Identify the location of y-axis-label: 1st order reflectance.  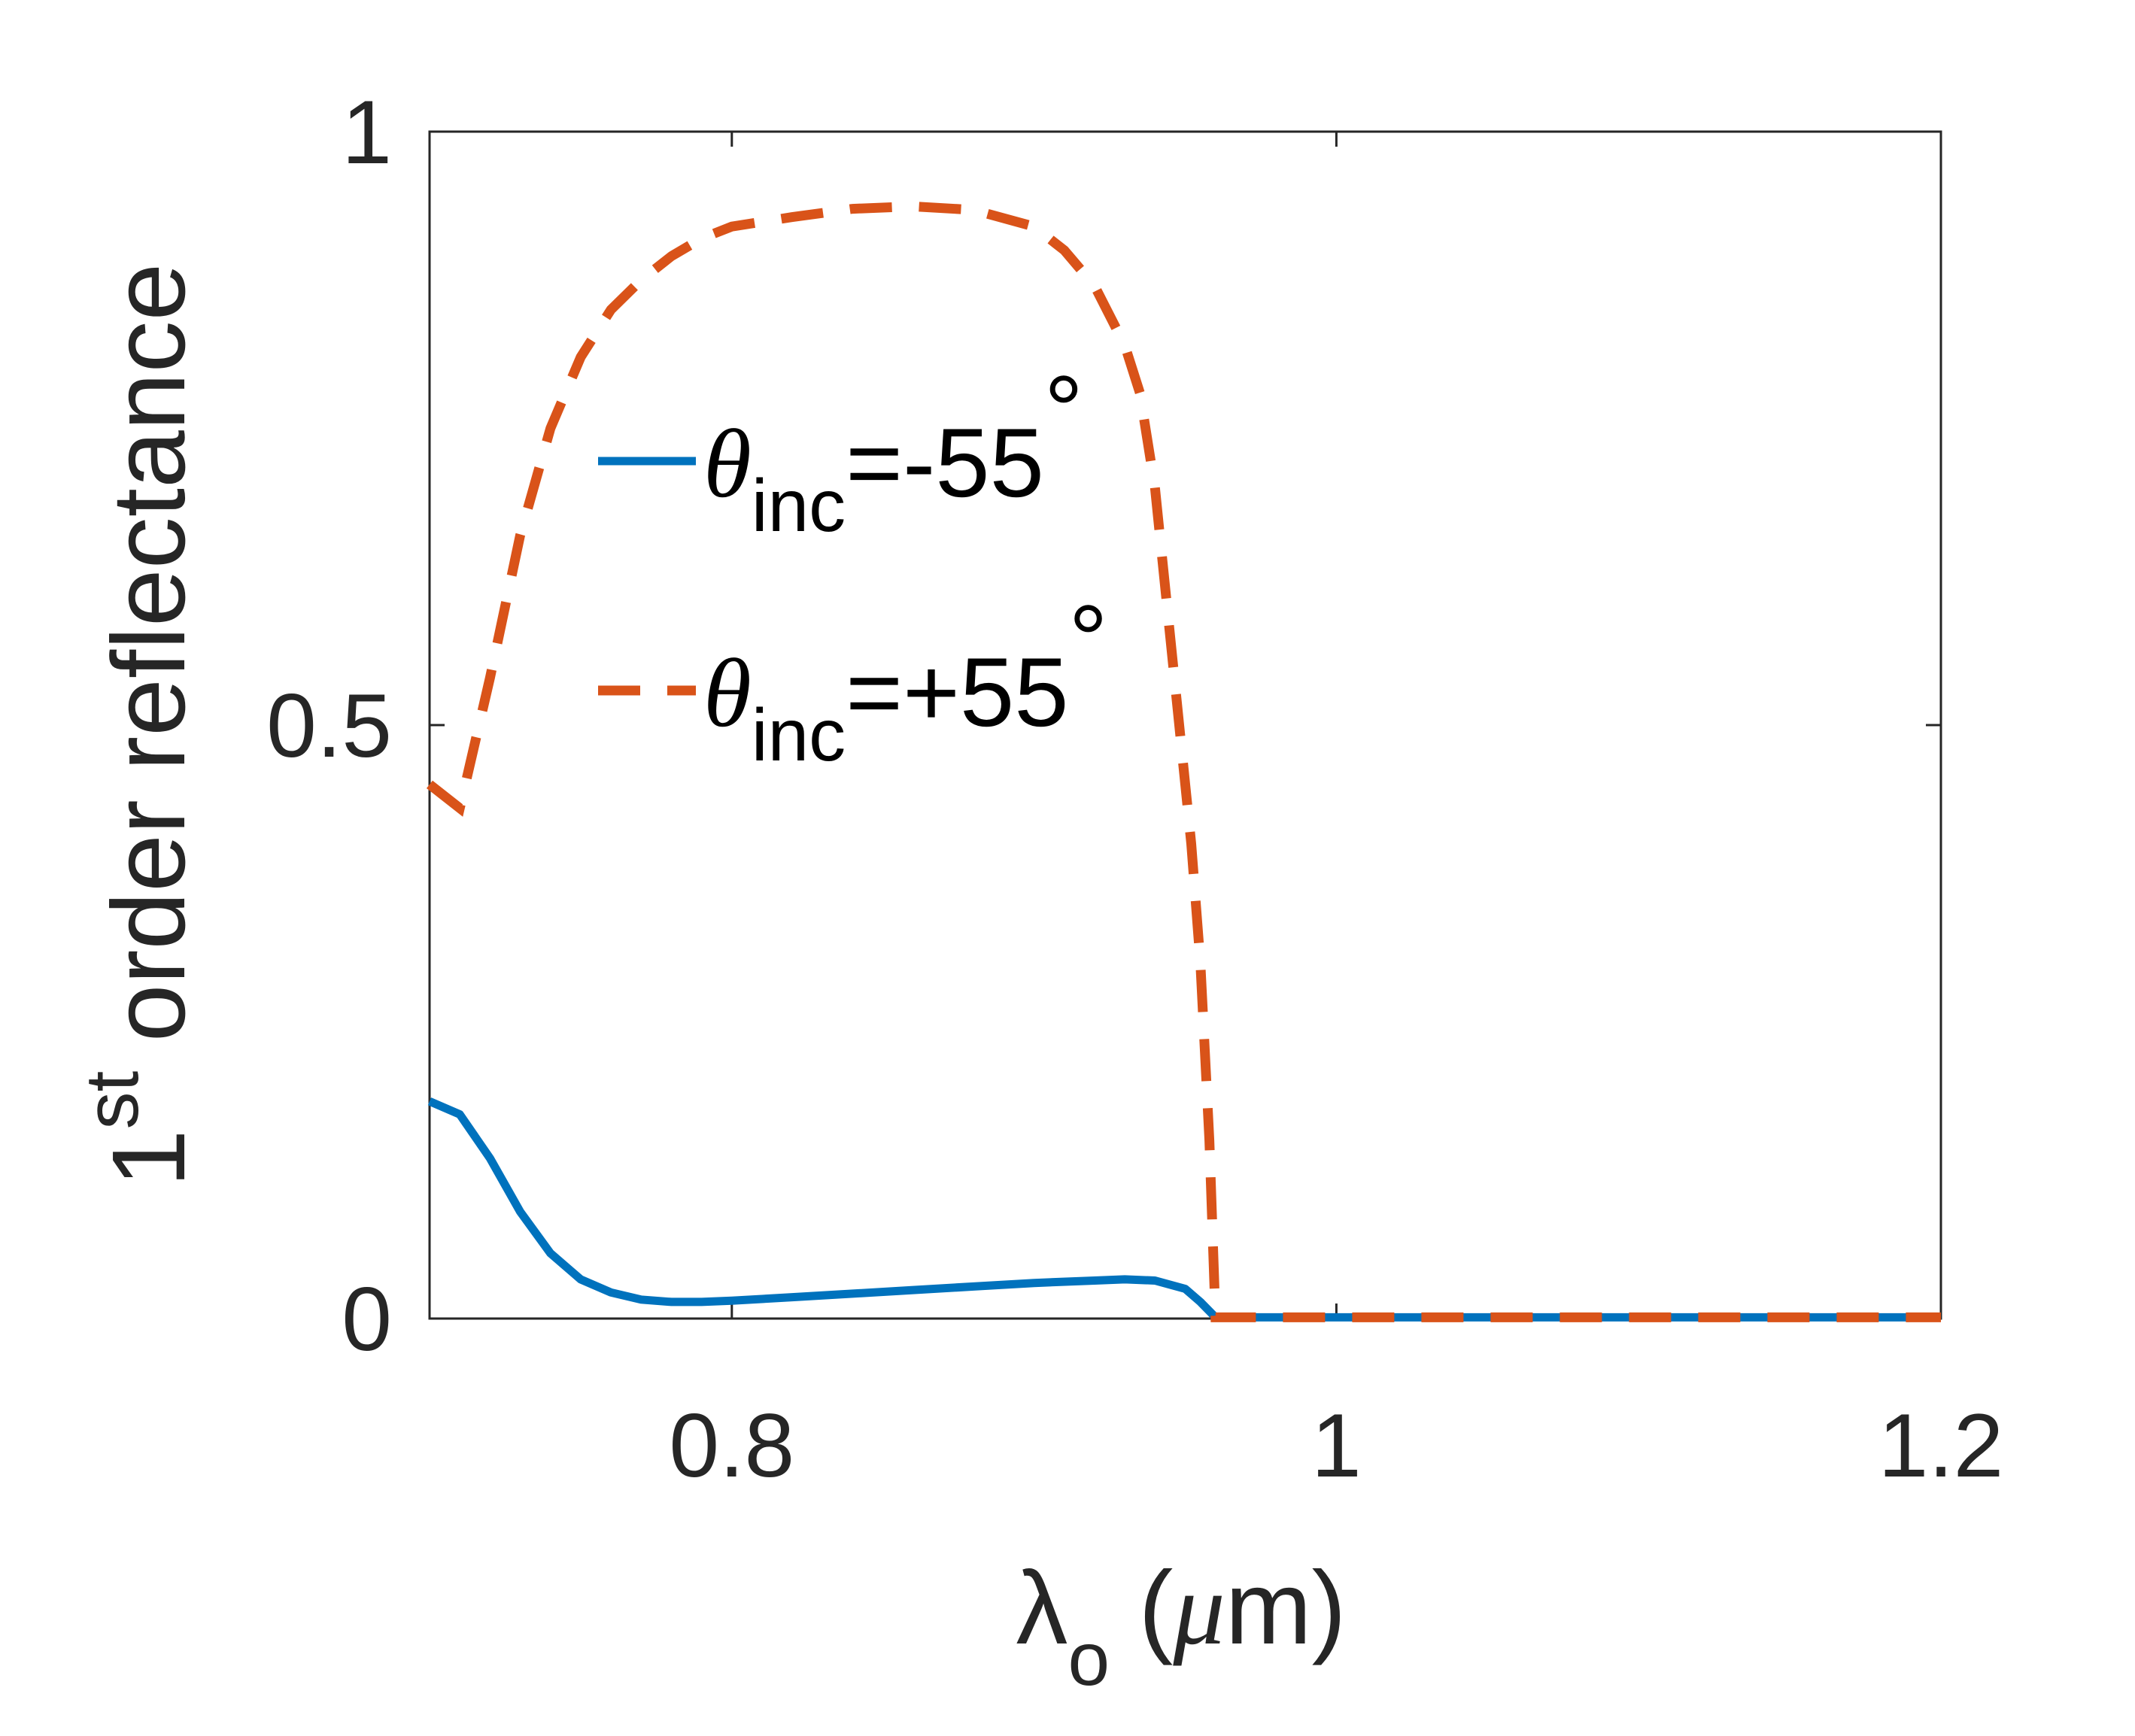
(138, 725).